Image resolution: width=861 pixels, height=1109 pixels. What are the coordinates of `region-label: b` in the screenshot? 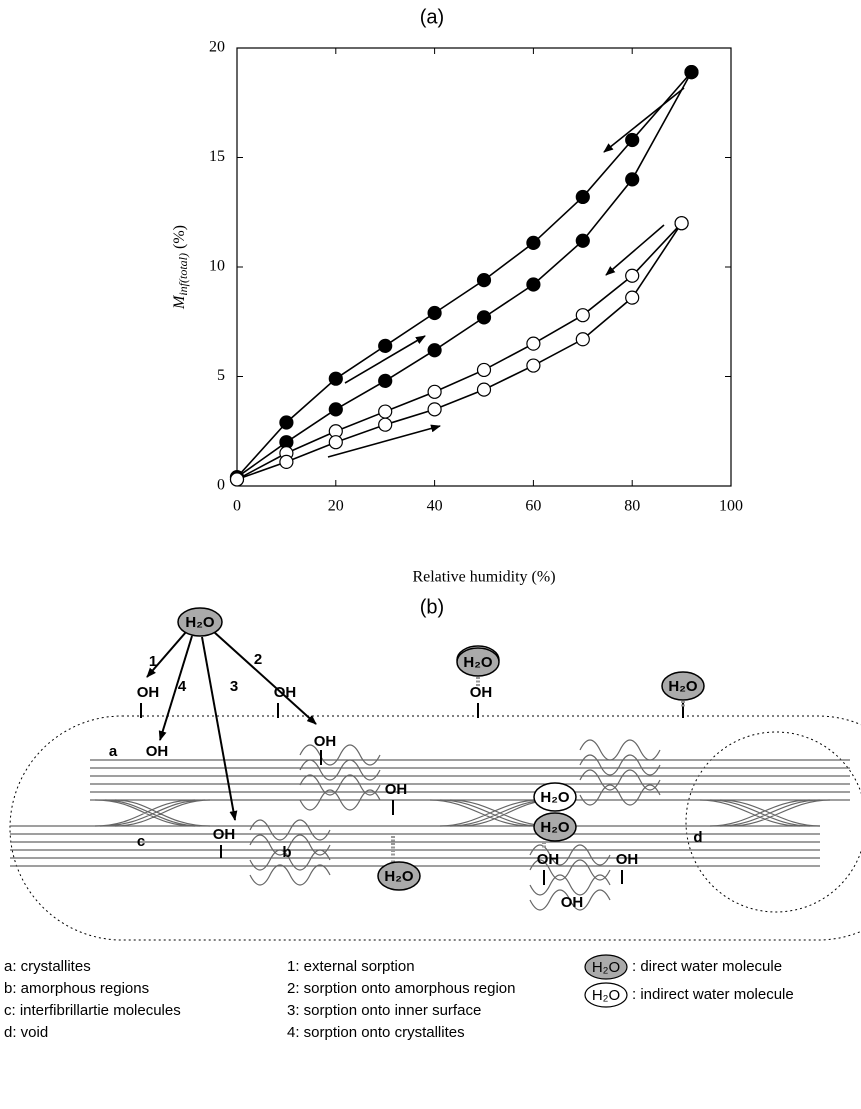 It's located at (286, 852).